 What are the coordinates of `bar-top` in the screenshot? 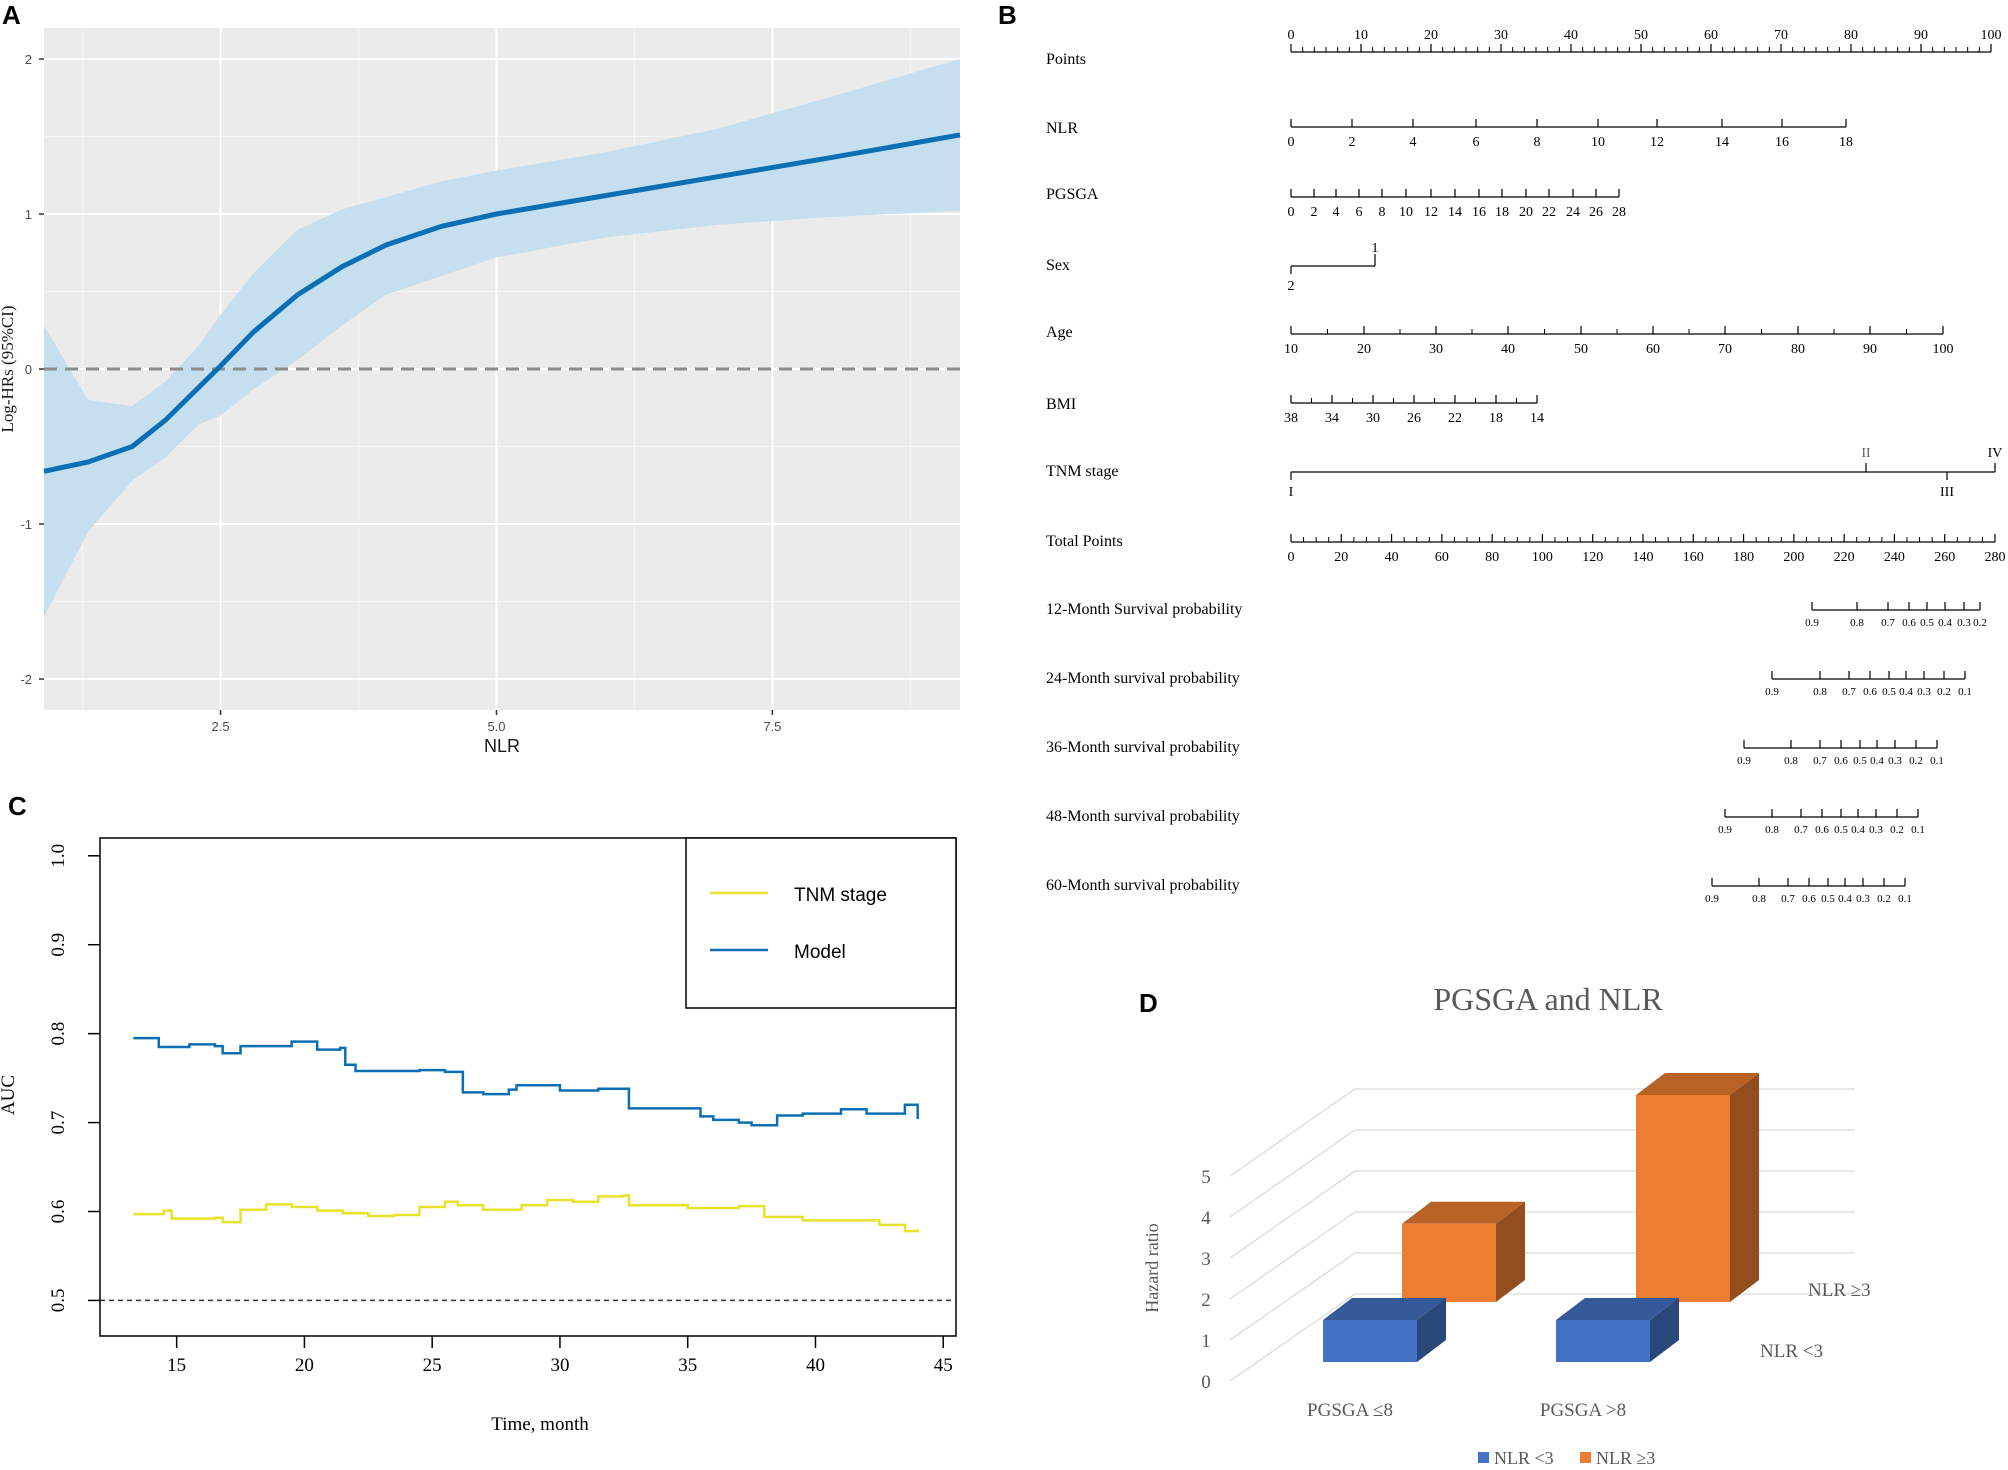 It's located at (1697, 1084).